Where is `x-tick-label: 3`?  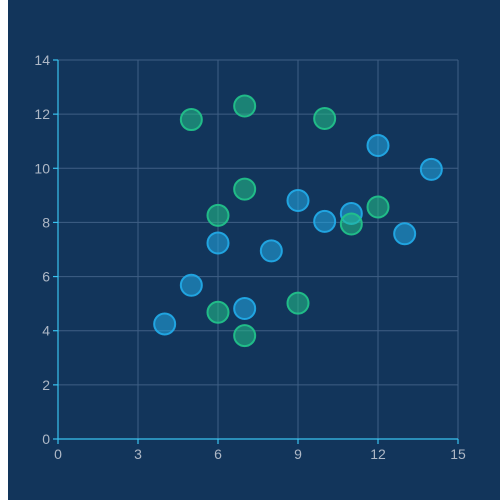 x-tick-label: 3 is located at coordinates (138, 454).